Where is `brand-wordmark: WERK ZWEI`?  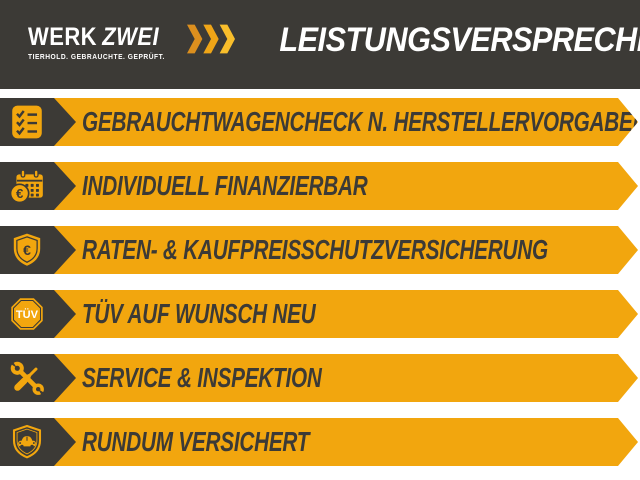 brand-wordmark: WERK ZWEI is located at coordinates (93, 37).